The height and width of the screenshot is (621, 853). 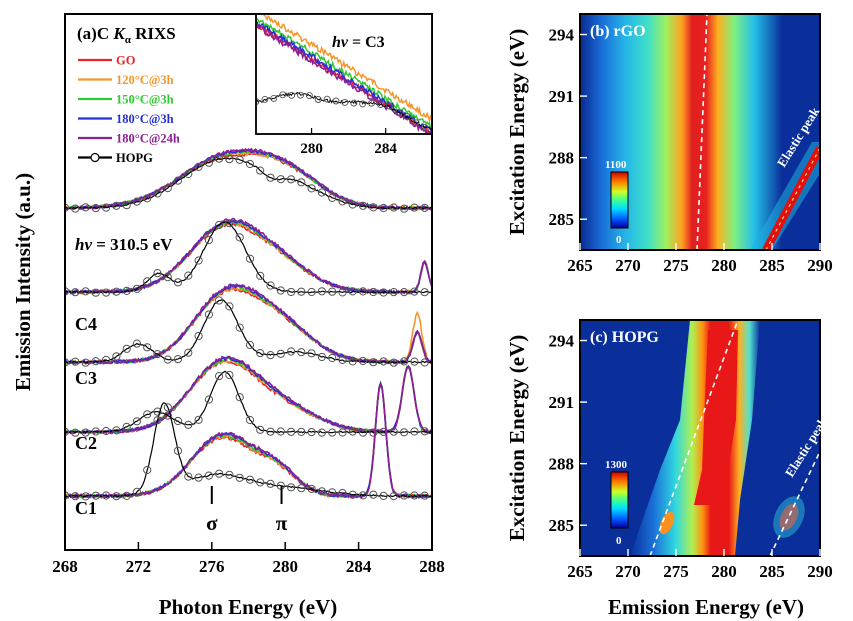 What do you see at coordinates (562, 341) in the screenshot?
I see `map-y-tick-label: 294` at bounding box center [562, 341].